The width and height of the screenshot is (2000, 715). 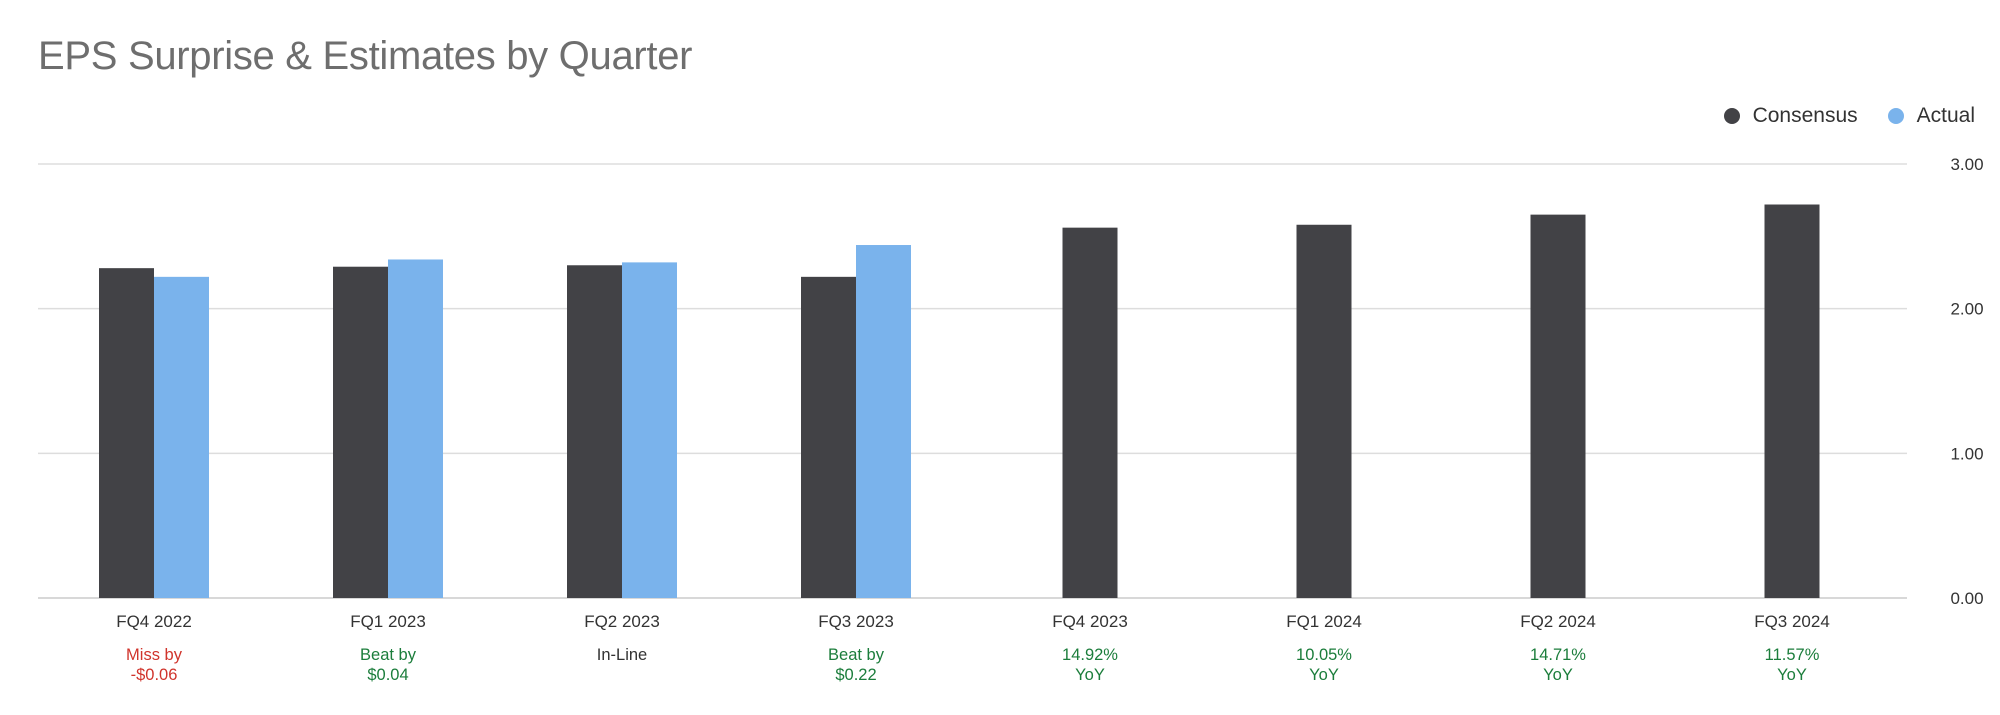 I want to click on chart-title: EPS Surprise & Estimates by Quarter, so click(x=365, y=56).